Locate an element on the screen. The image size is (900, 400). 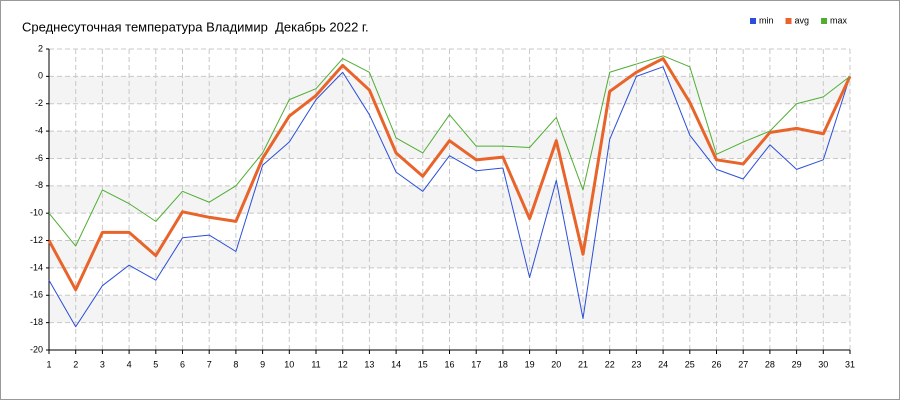
x-tick-label: 20 is located at coordinates (556, 364).